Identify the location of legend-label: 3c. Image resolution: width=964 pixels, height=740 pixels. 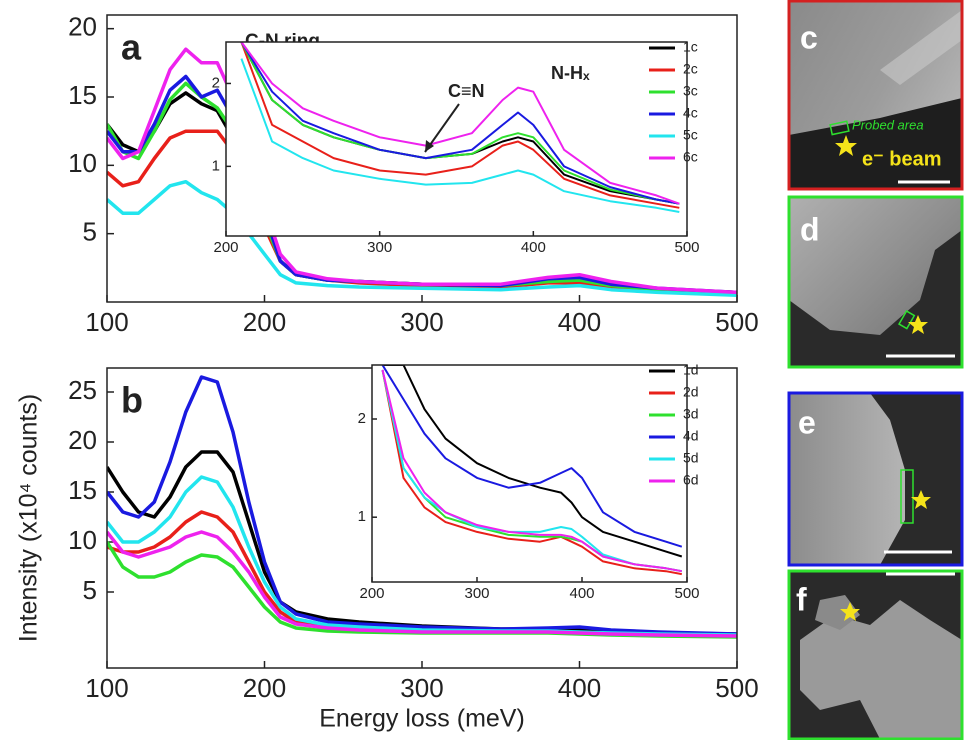
(690, 91).